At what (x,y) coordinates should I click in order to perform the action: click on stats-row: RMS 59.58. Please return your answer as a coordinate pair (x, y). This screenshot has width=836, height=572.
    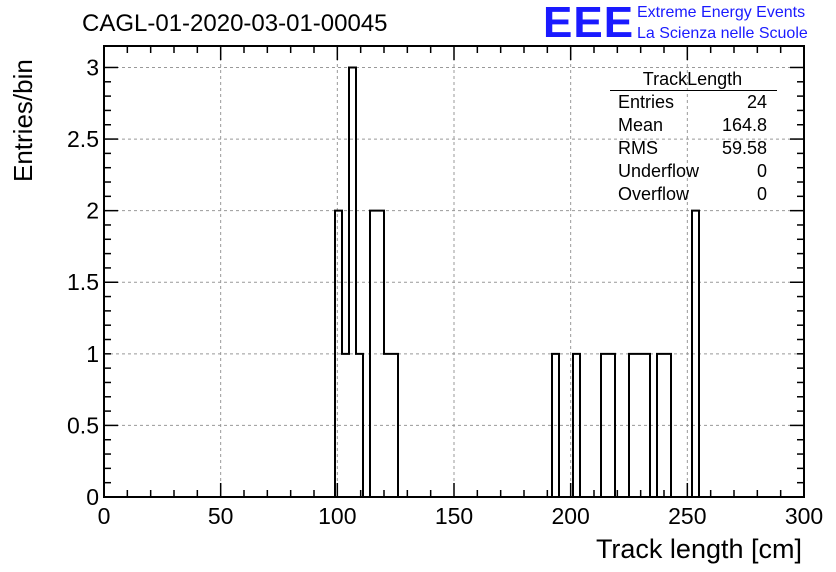
    Looking at the image, I should click on (692, 148).